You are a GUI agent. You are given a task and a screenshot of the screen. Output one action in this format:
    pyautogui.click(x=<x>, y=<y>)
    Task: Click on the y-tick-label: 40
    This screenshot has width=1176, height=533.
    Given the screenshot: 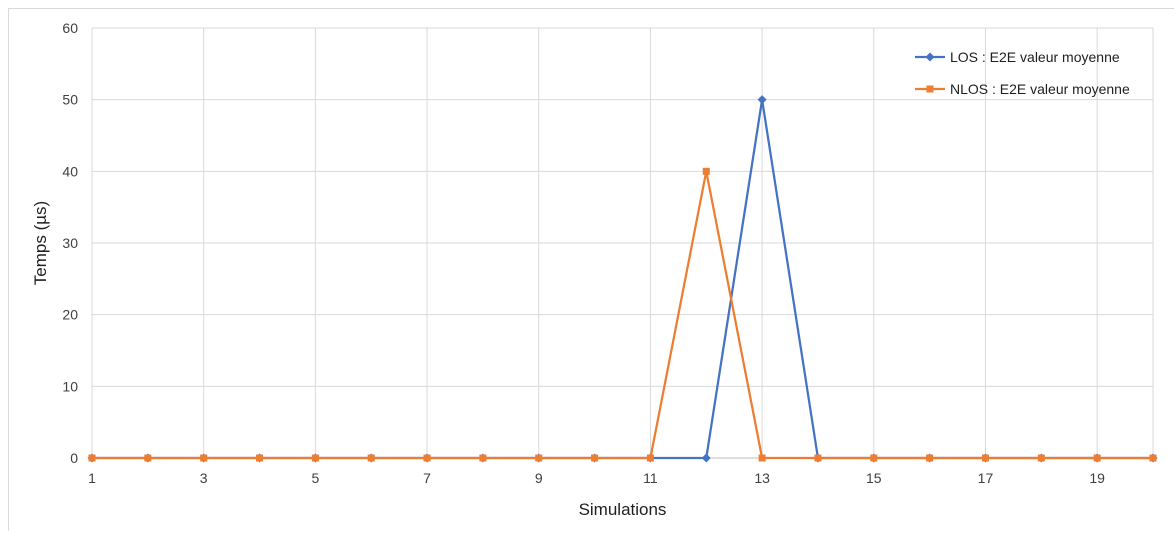 What is the action you would take?
    pyautogui.click(x=70, y=171)
    